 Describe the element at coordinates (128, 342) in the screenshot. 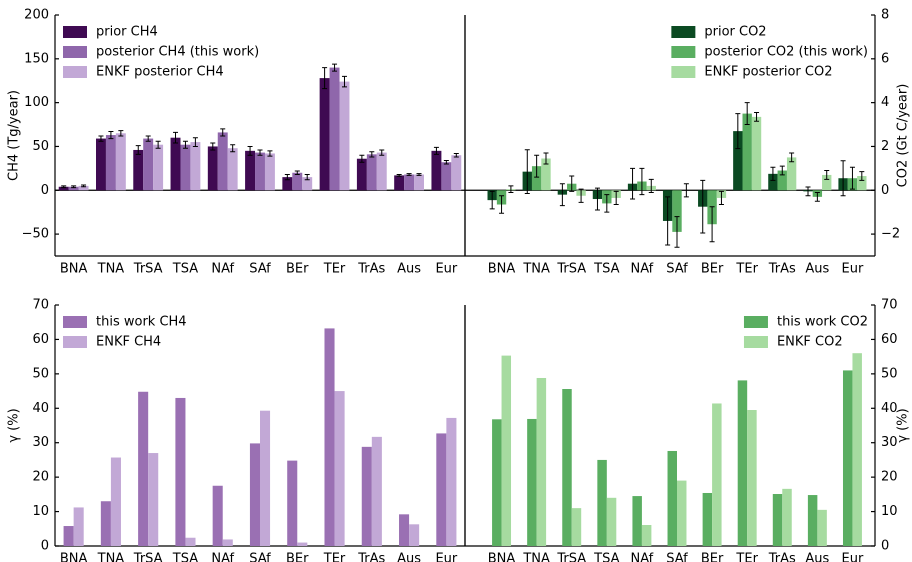

I see `legend-label: ENKF CH4` at that location.